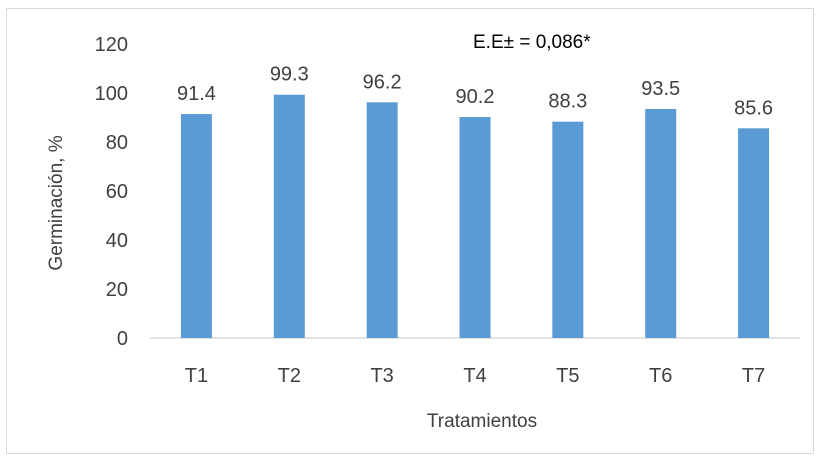 This screenshot has width=820, height=462. I want to click on bar-t5, so click(568, 229).